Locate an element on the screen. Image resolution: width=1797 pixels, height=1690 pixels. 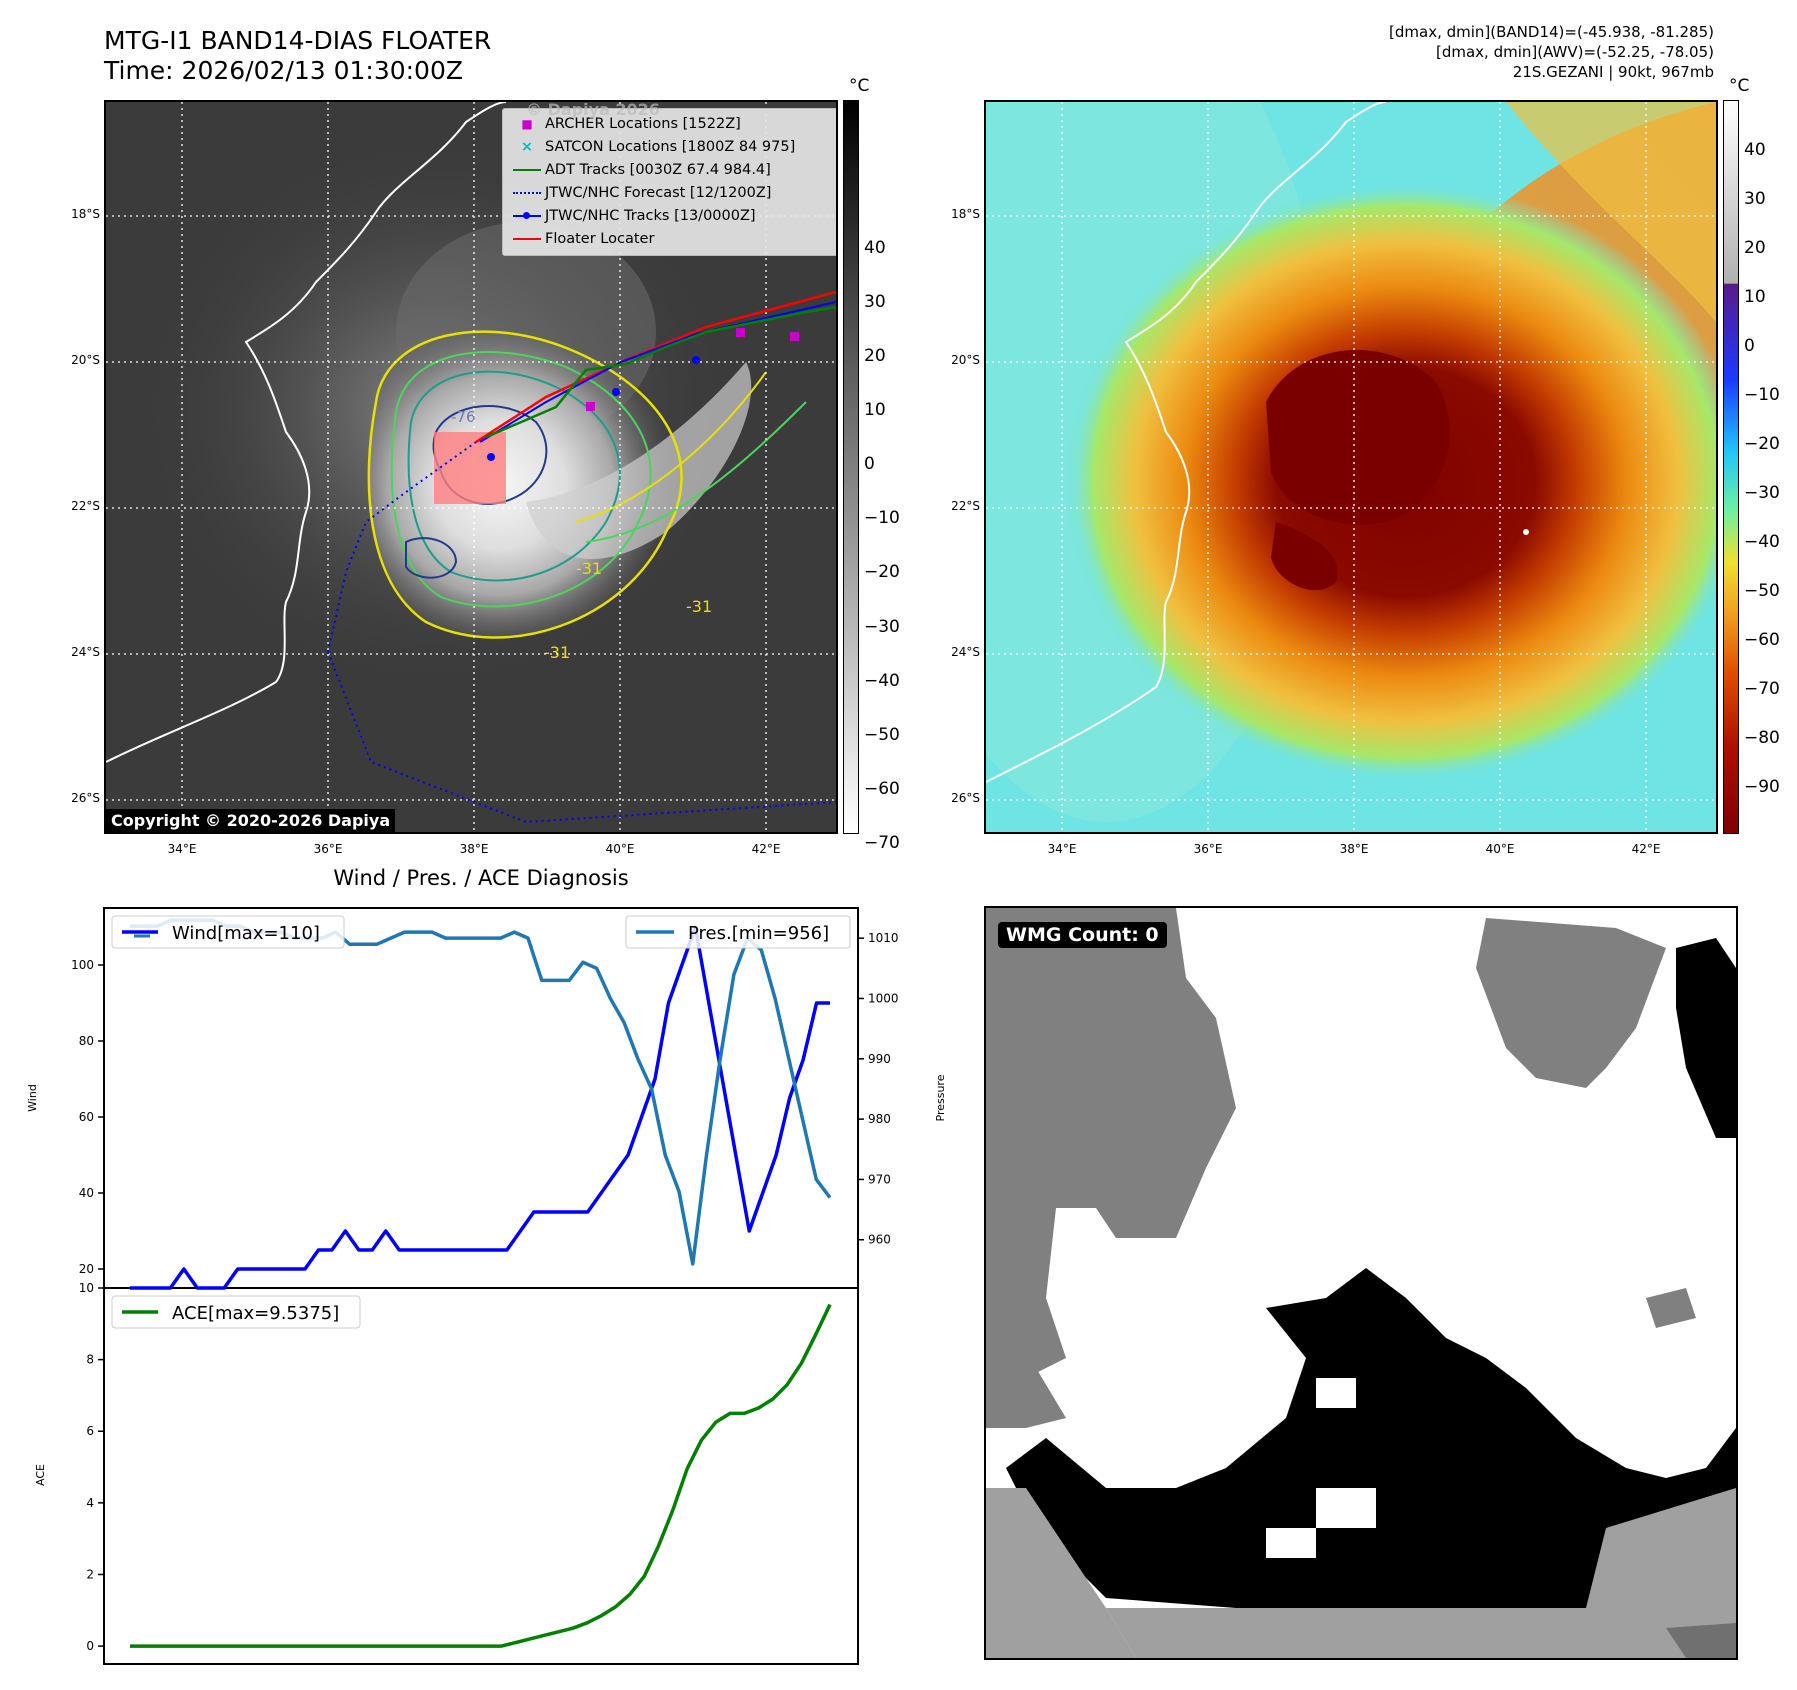
awv-colorbar is located at coordinates (1731, 467).